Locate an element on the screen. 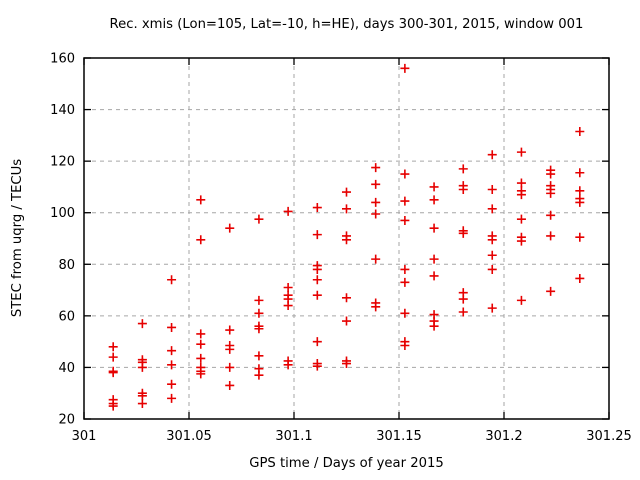 The height and width of the screenshot is (480, 640). x-tick-label: 301 is located at coordinates (84, 436).